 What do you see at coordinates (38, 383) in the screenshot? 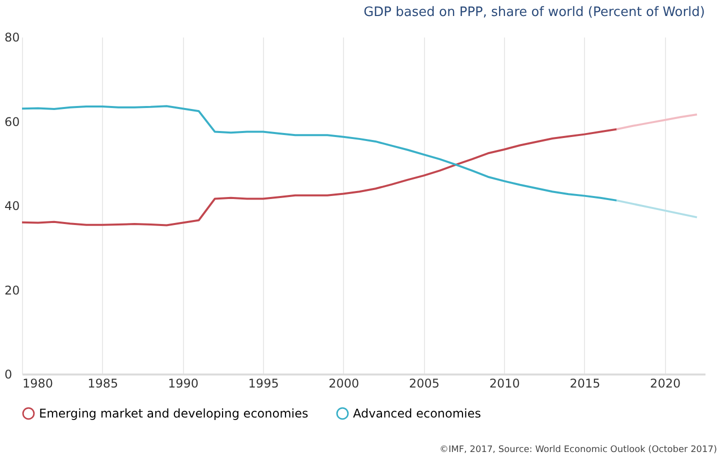
I see `x-tick-label: 1980` at bounding box center [38, 383].